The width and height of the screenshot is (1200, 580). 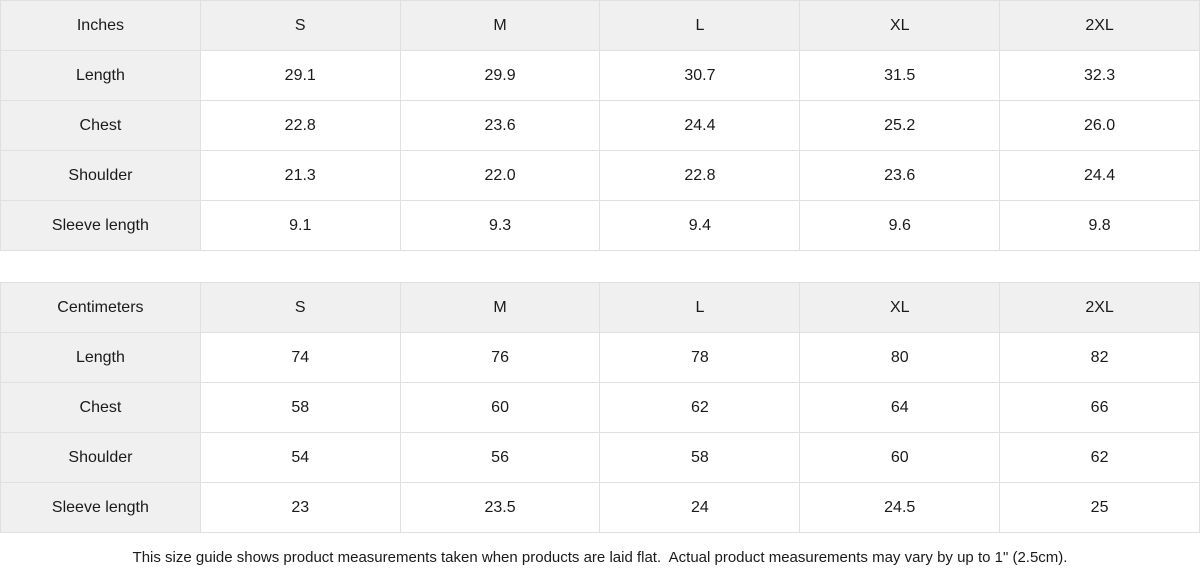 I want to click on measurement-value-cell: 30.7, so click(x=700, y=75).